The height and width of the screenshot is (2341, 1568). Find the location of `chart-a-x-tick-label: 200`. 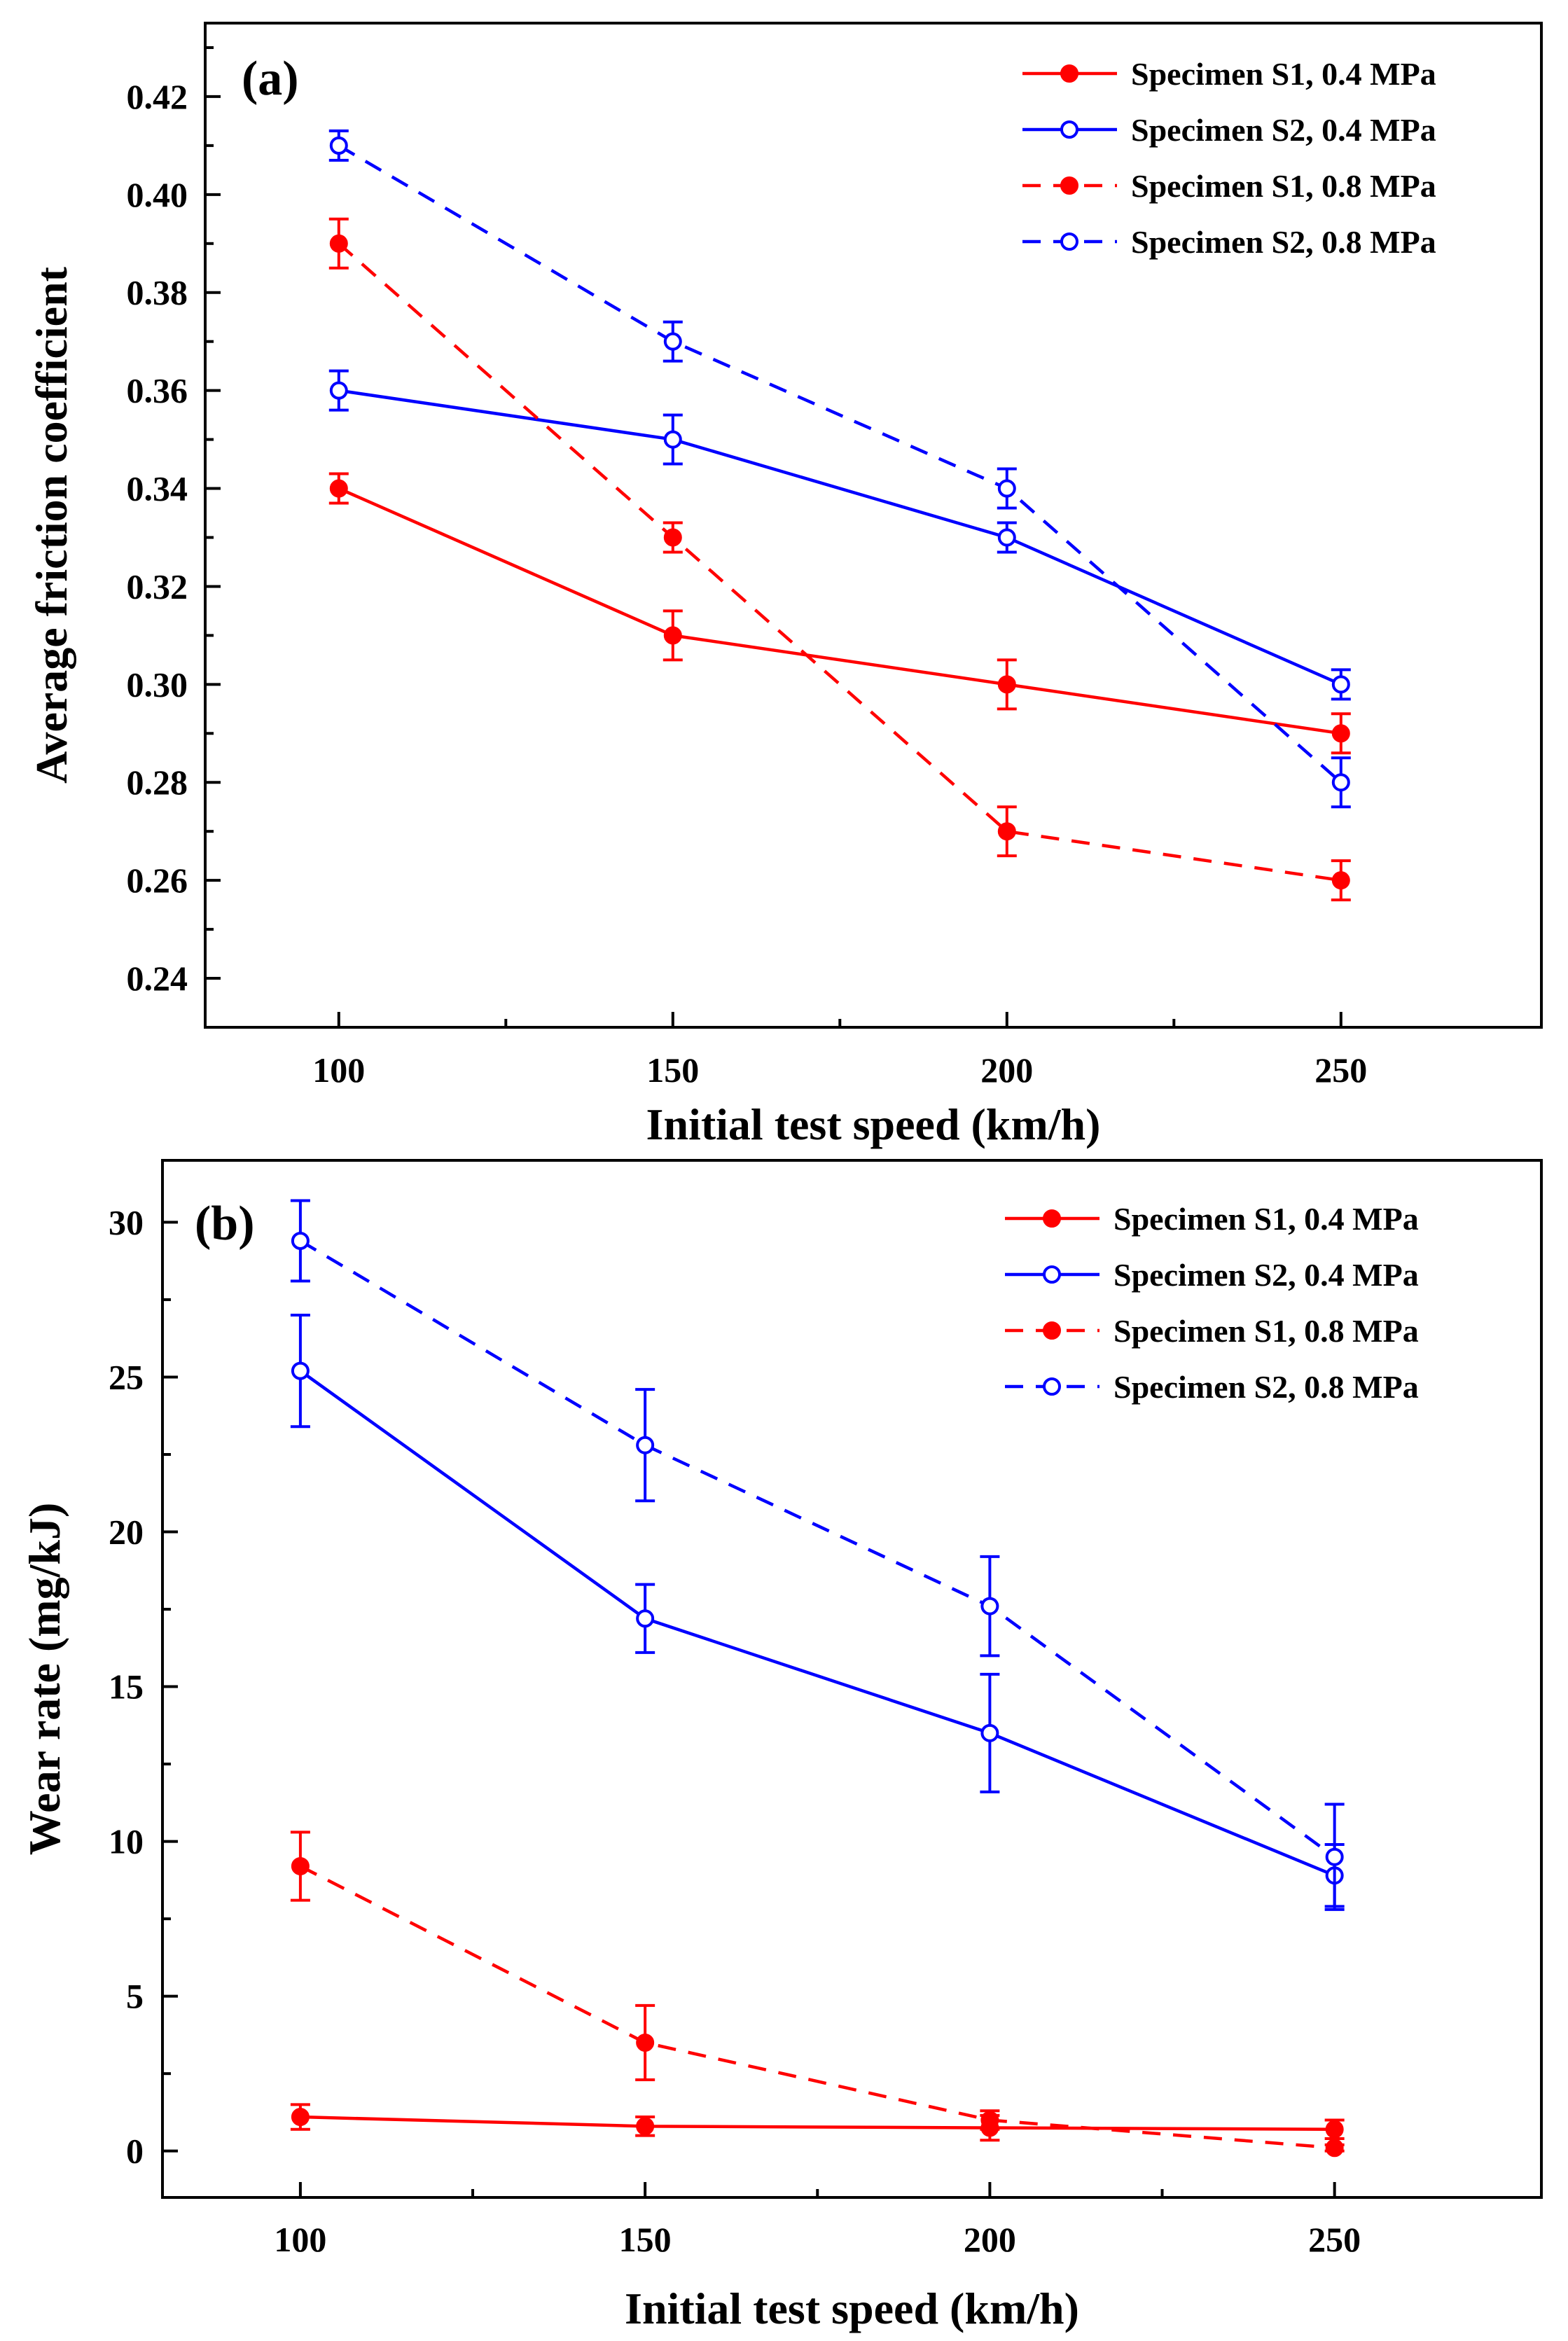

chart-a-x-tick-label: 200 is located at coordinates (1006, 1070).